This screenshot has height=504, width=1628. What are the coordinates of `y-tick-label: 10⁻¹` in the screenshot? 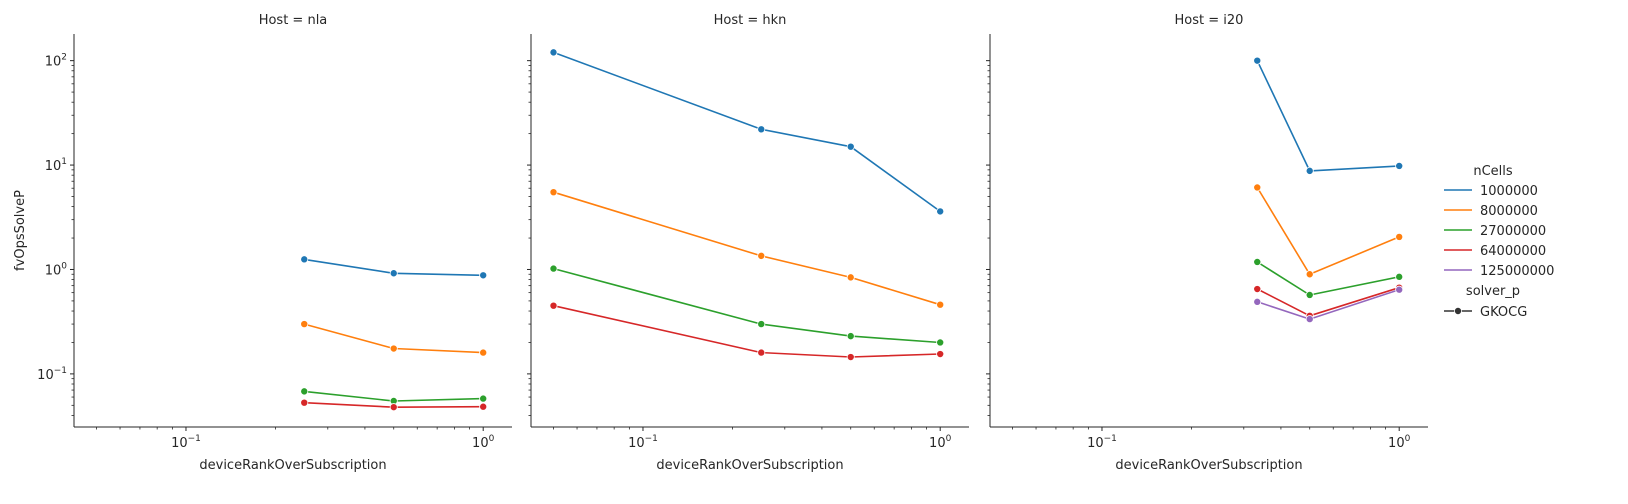 It's located at (52, 374).